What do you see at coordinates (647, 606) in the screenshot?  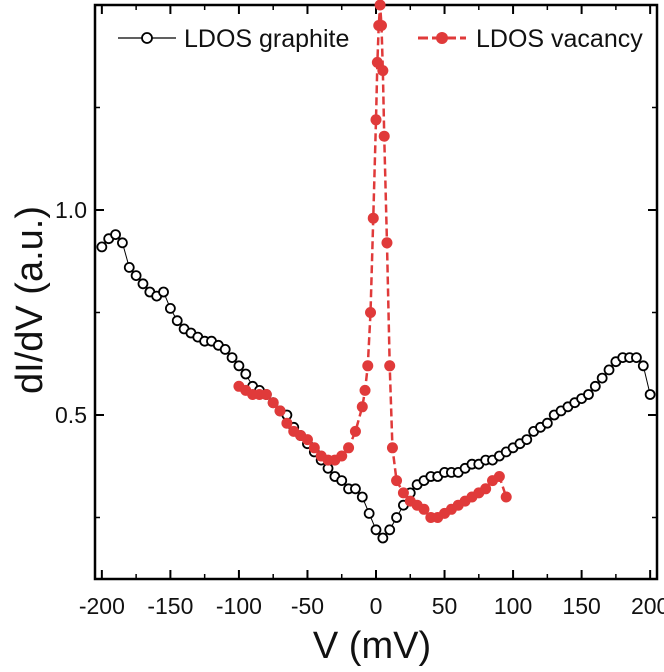 I see `x-tick-label: 200` at bounding box center [647, 606].